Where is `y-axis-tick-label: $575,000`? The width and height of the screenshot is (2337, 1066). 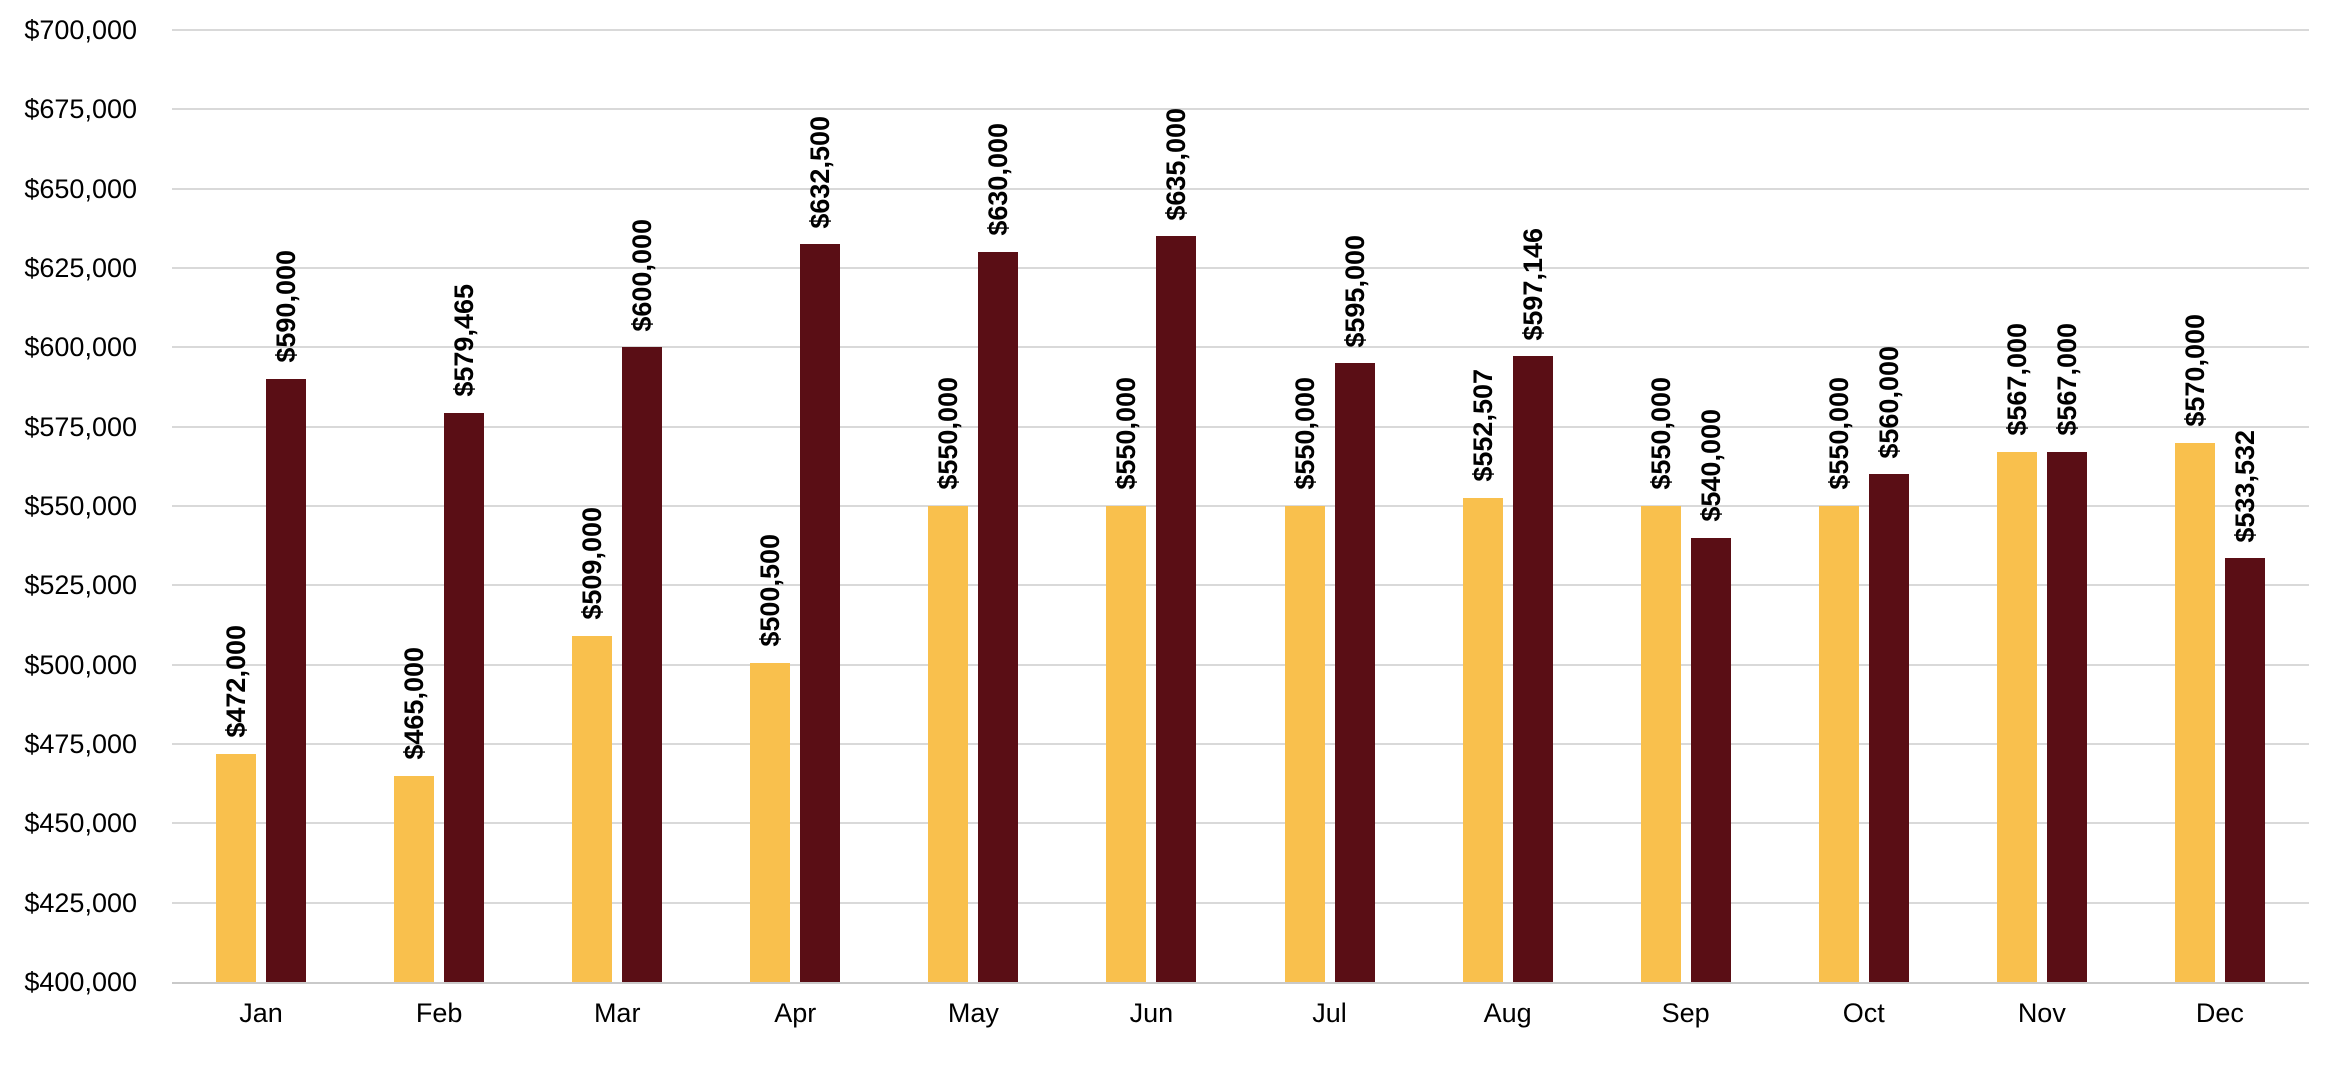
y-axis-tick-label: $575,000 is located at coordinates (80, 426).